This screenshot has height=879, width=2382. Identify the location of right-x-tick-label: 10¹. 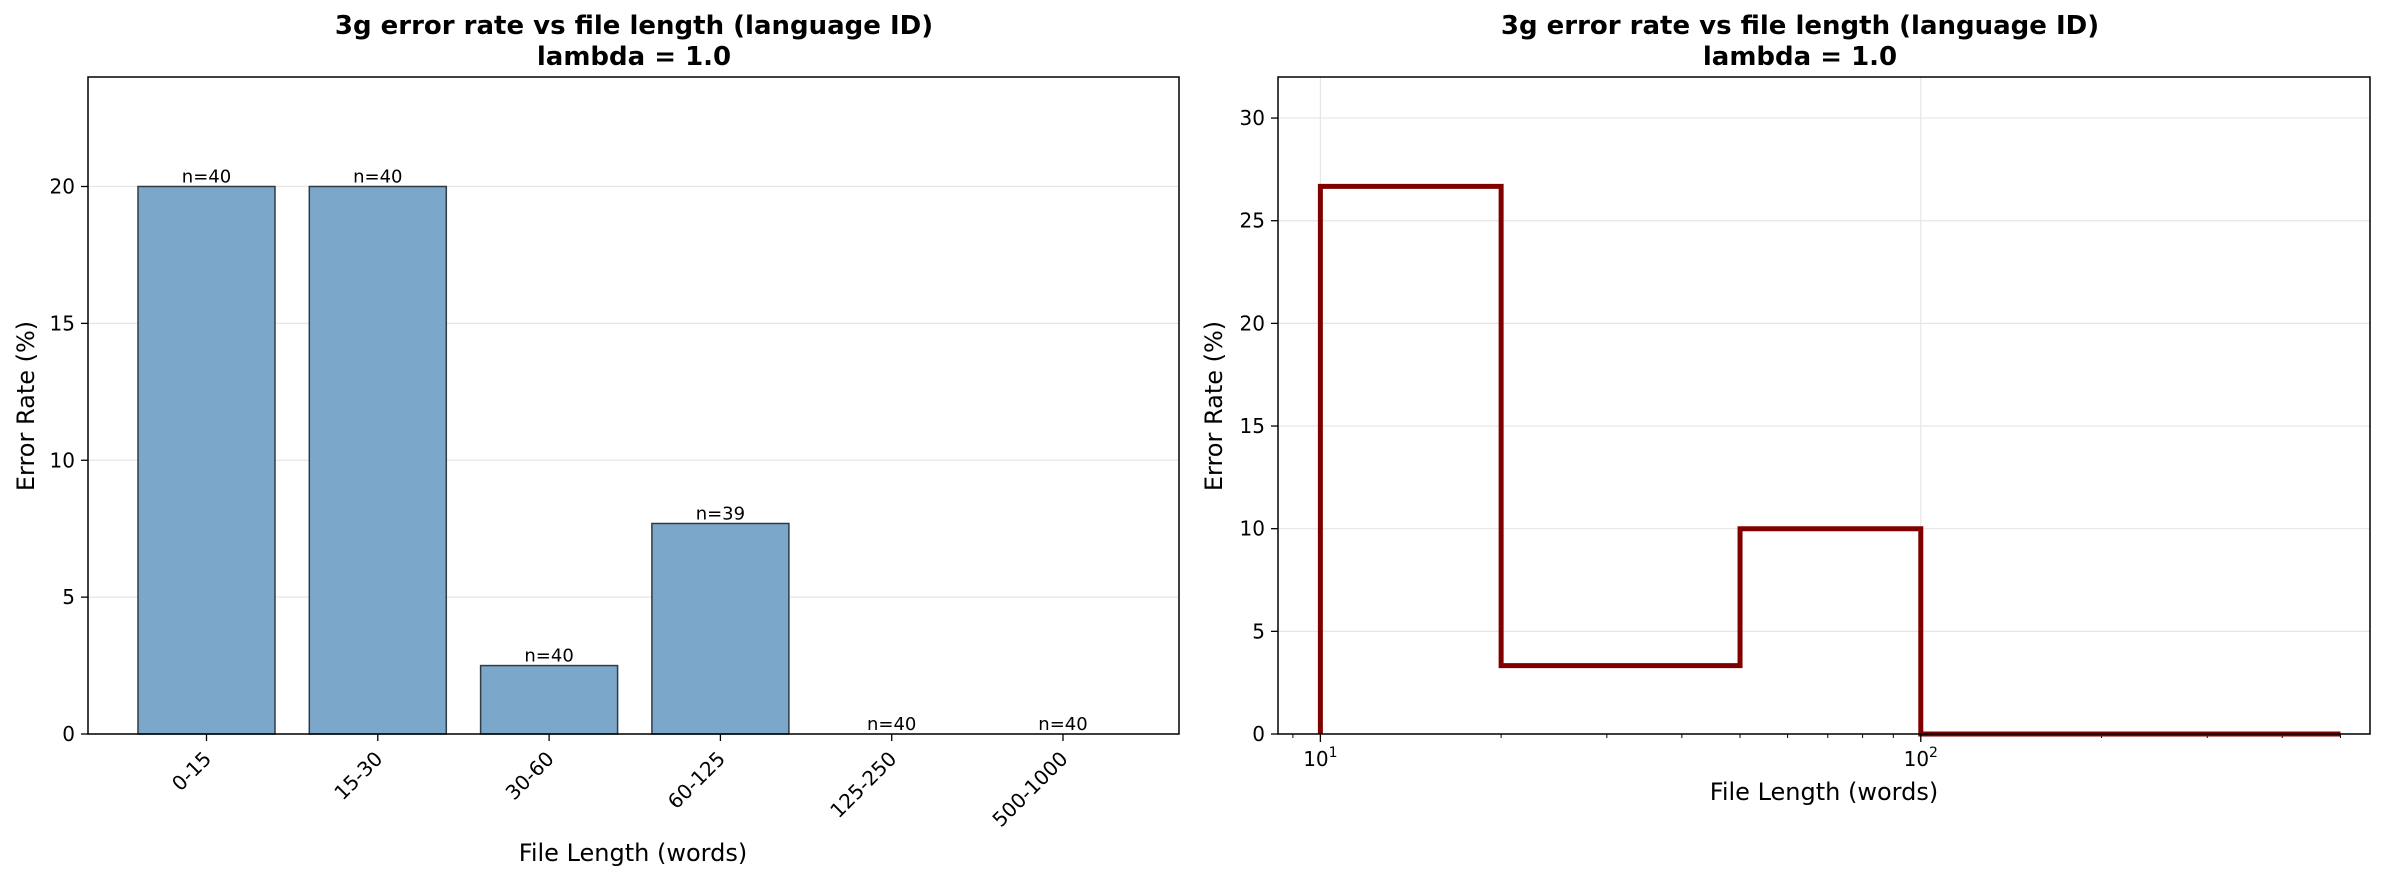
(1320, 758).